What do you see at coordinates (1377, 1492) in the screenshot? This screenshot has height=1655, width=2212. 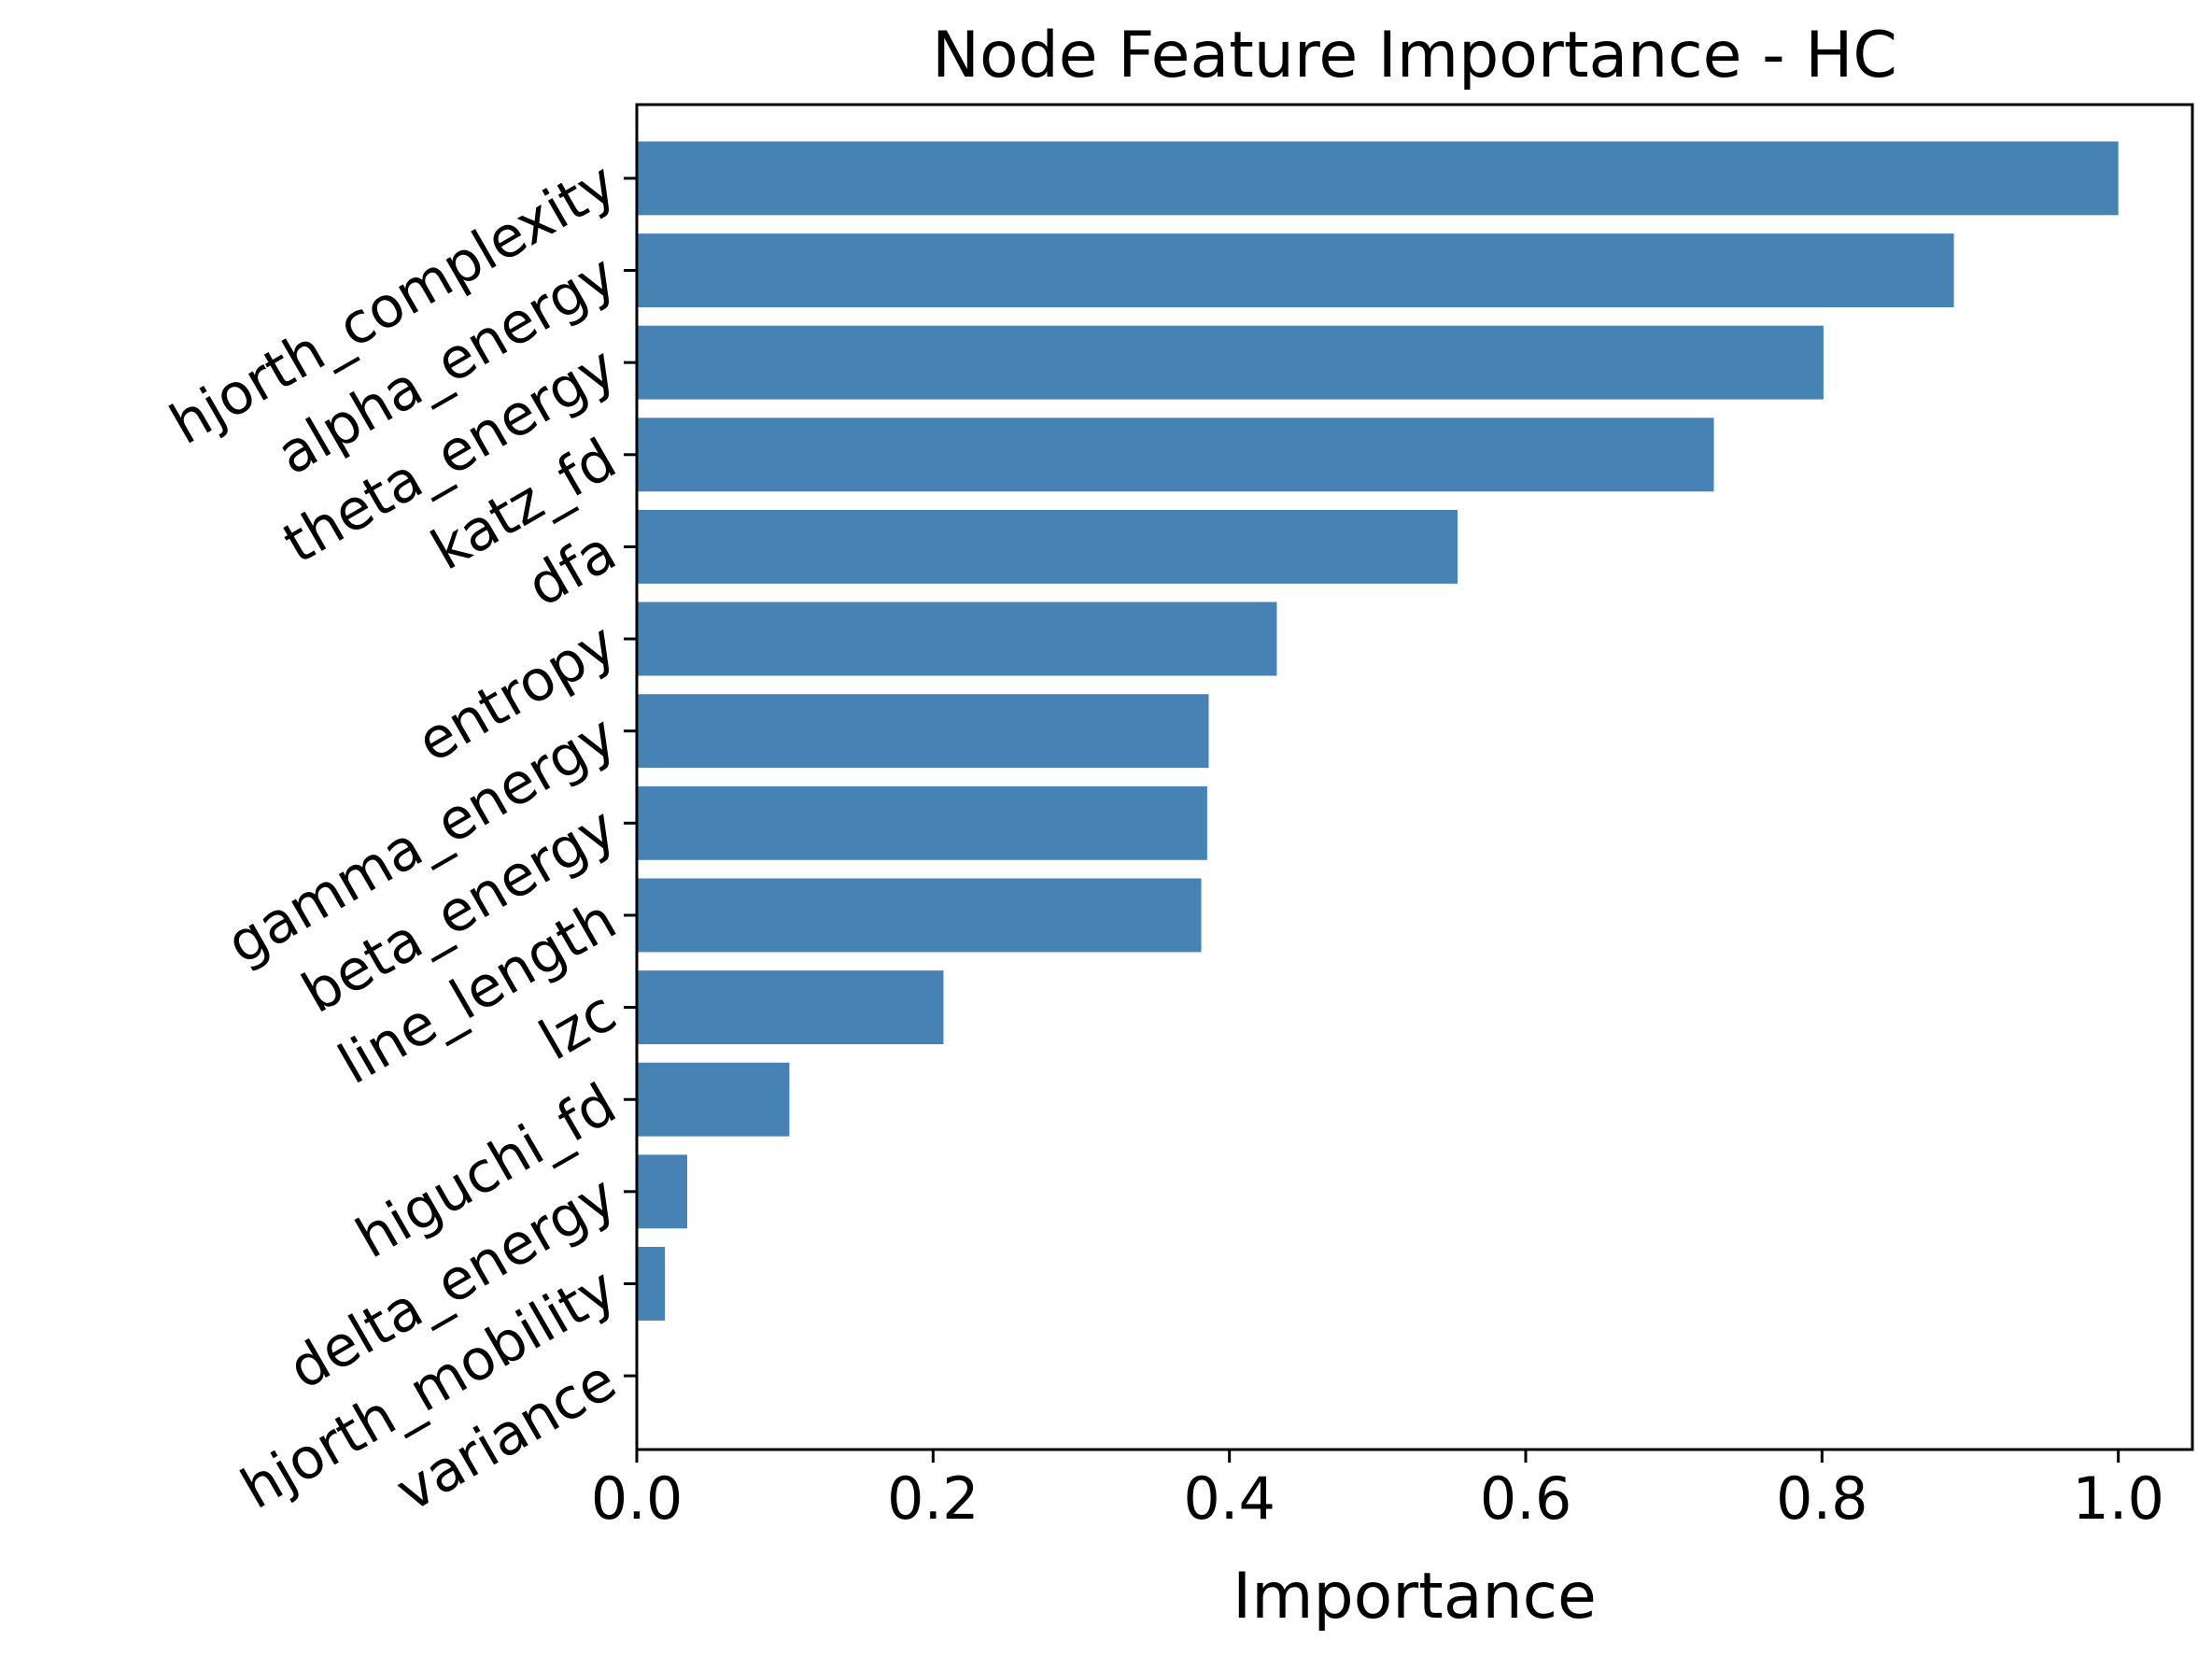 I see `x-ticks-group: 0.0 0.2 0.4 0.6 0.8 1.0` at bounding box center [1377, 1492].